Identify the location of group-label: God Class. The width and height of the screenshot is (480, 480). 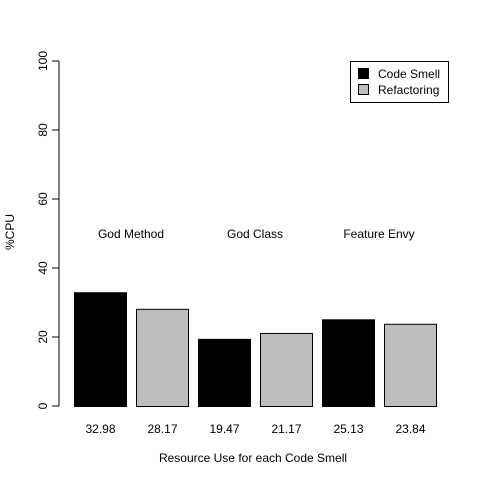
(255, 234).